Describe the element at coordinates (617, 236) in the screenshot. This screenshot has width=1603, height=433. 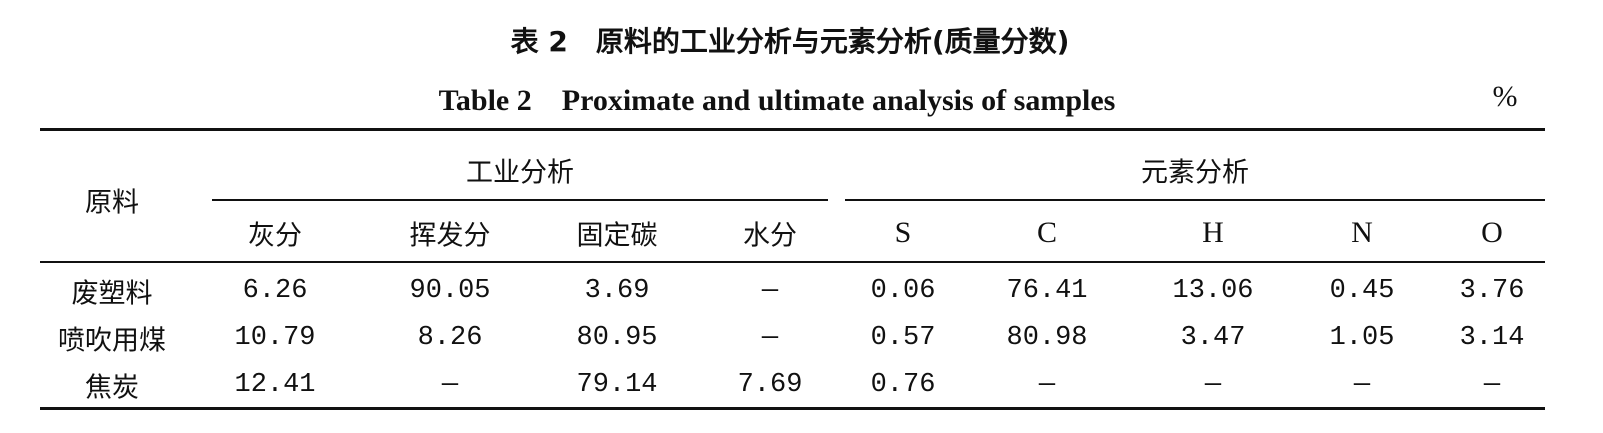
I see `column-header: 固定碳` at that location.